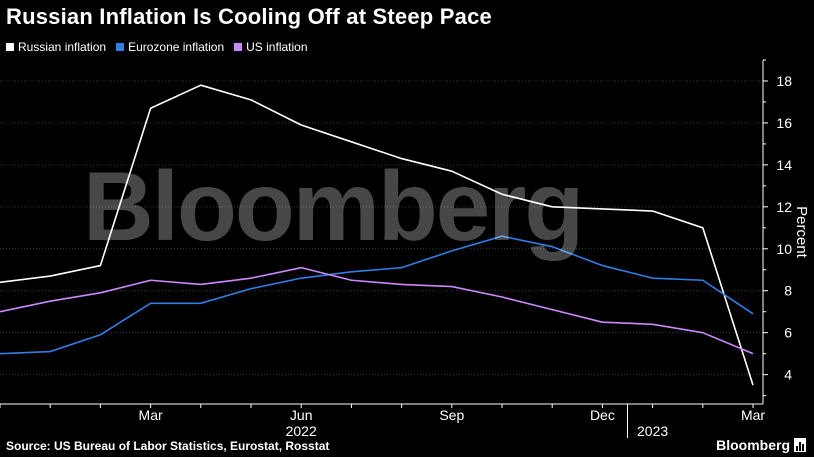  I want to click on bar-chart-icon, so click(800, 445).